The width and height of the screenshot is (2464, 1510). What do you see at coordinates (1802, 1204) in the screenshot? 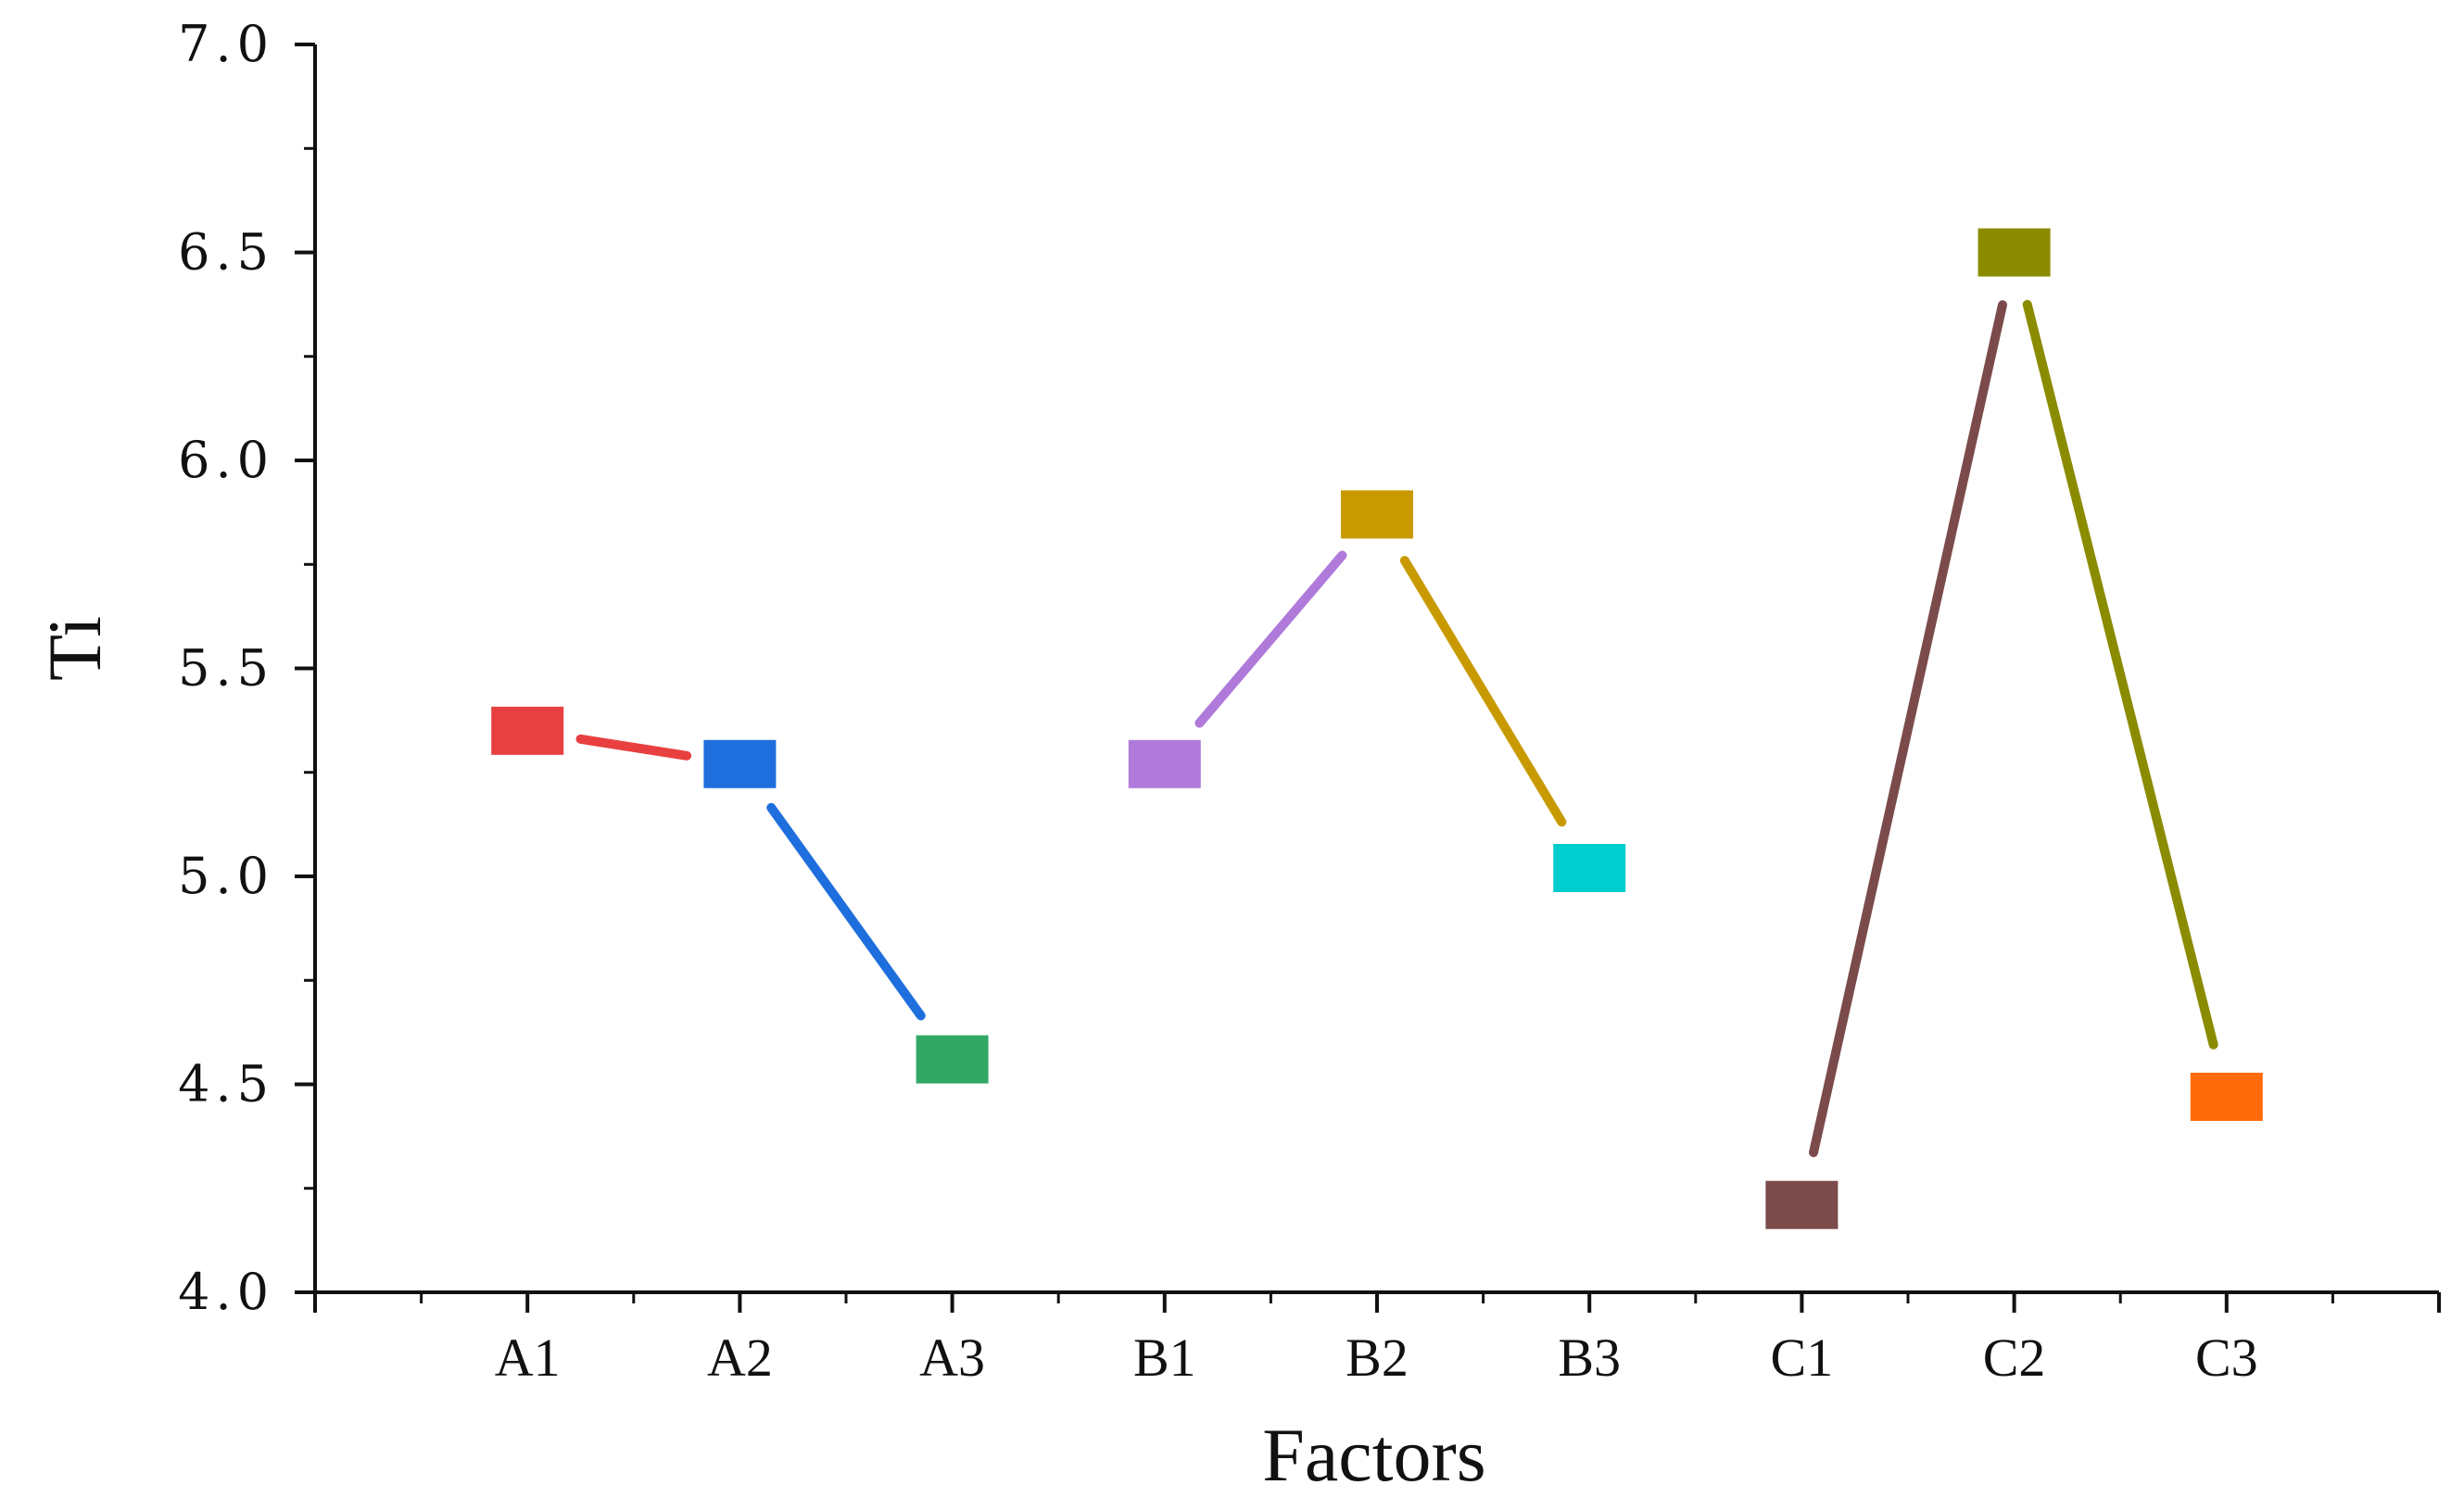
I see `marker-c1` at bounding box center [1802, 1204].